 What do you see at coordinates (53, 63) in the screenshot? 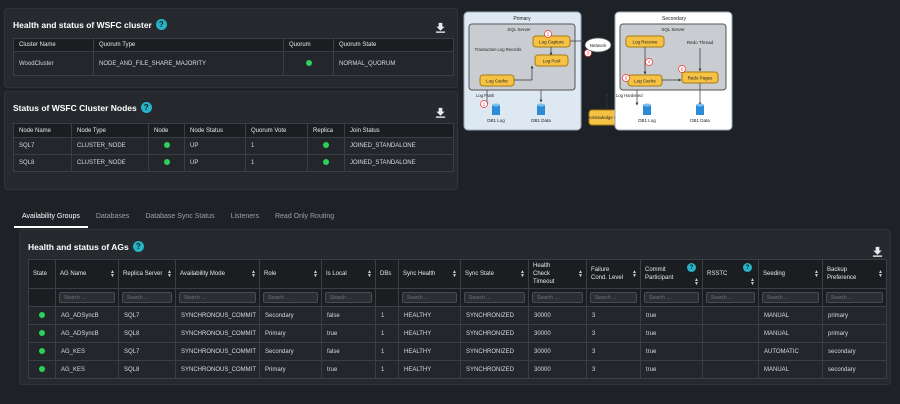
I see `cluster-name: WoodCluster` at bounding box center [53, 63].